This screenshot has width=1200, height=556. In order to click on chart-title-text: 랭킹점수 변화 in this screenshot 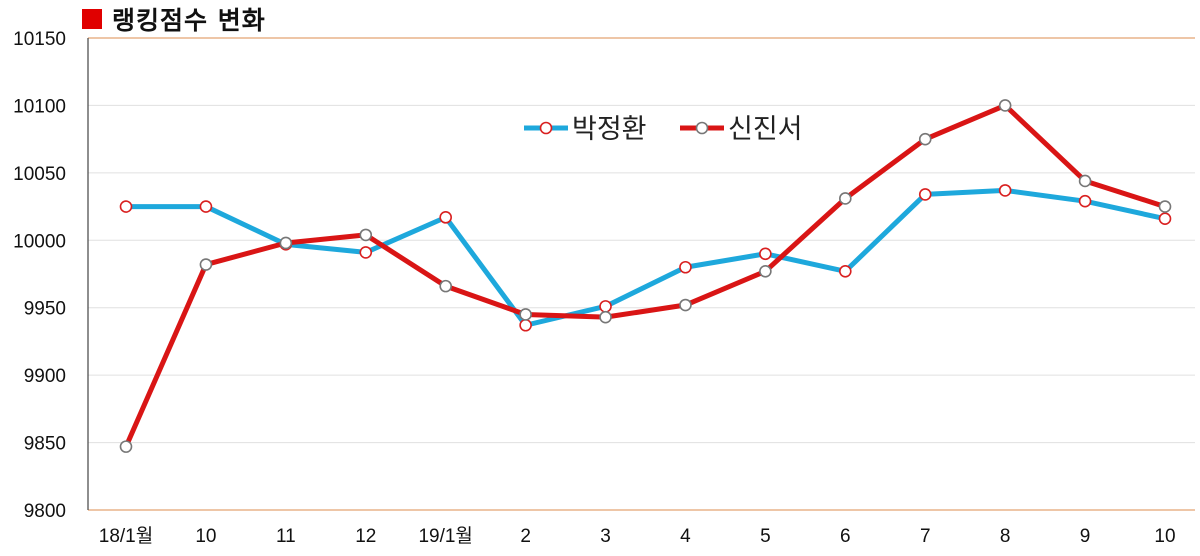, I will do `click(189, 20)`.